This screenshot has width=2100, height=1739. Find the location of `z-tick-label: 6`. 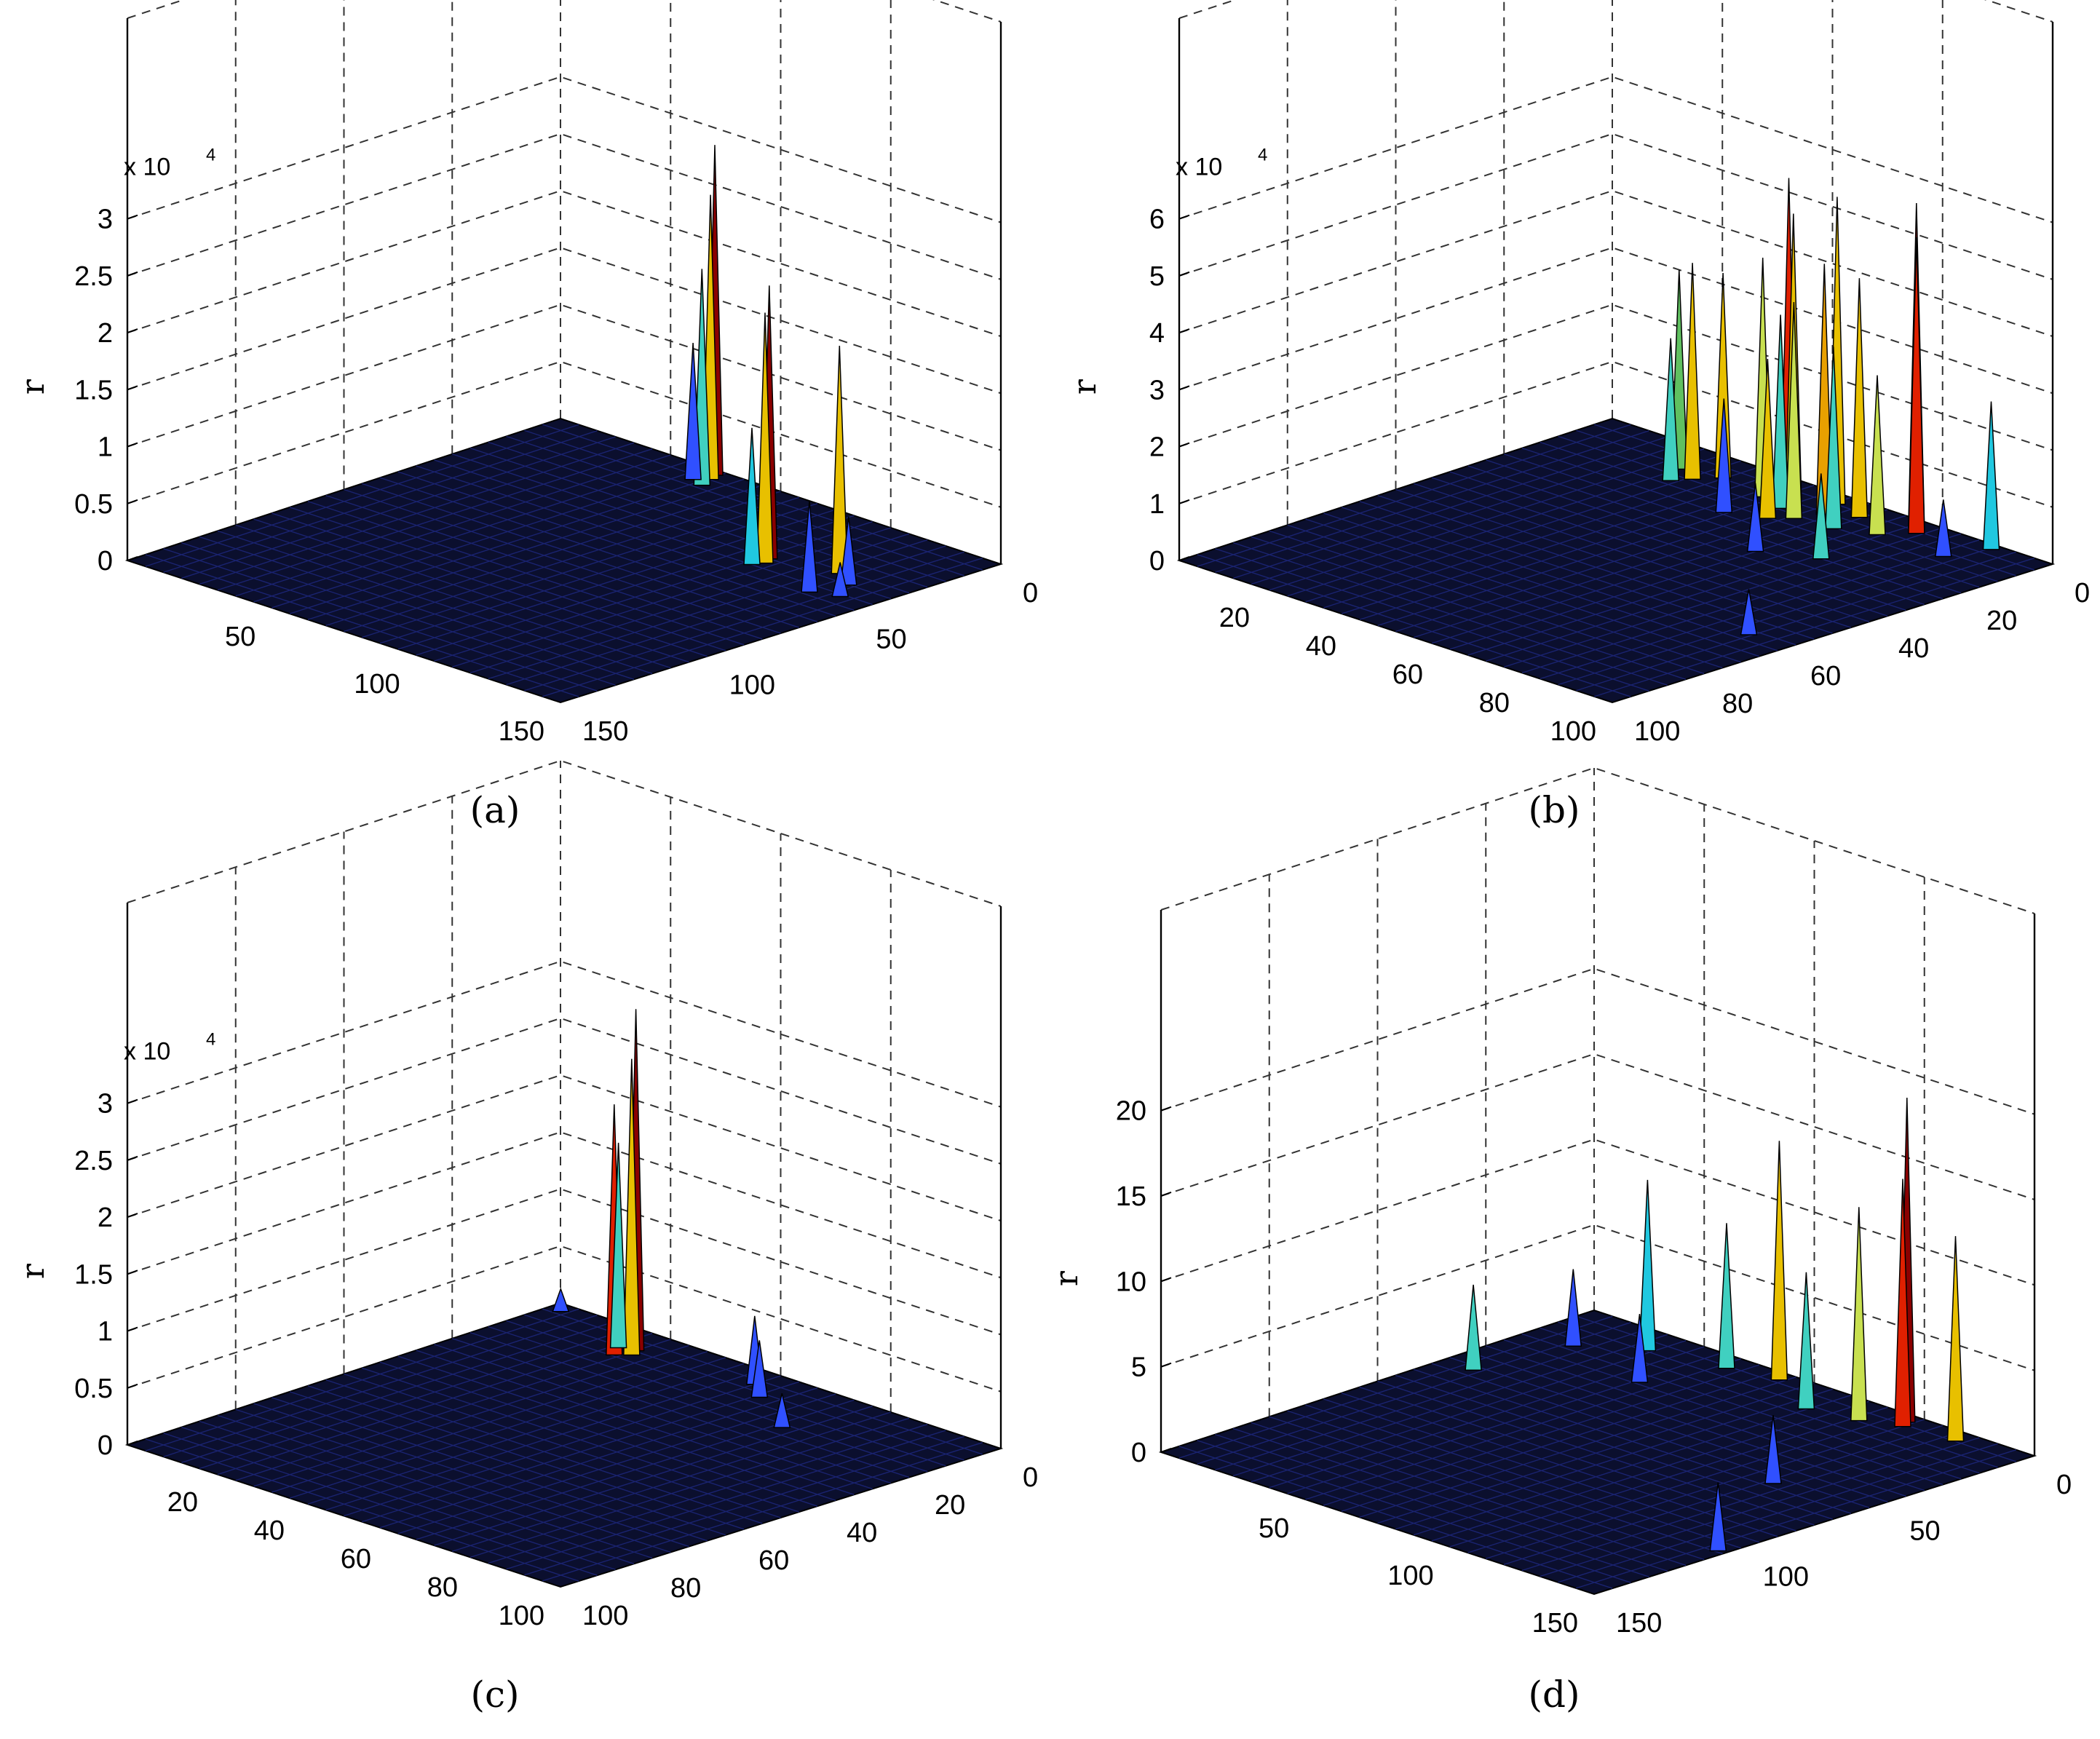

z-tick-label: 6 is located at coordinates (1157, 220).